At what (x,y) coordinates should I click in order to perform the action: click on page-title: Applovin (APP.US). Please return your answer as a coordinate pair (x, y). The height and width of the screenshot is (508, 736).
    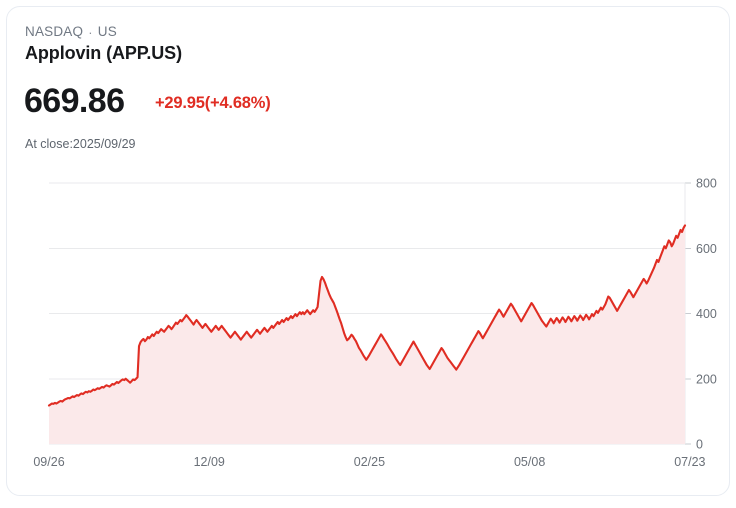
    Looking at the image, I should click on (103, 53).